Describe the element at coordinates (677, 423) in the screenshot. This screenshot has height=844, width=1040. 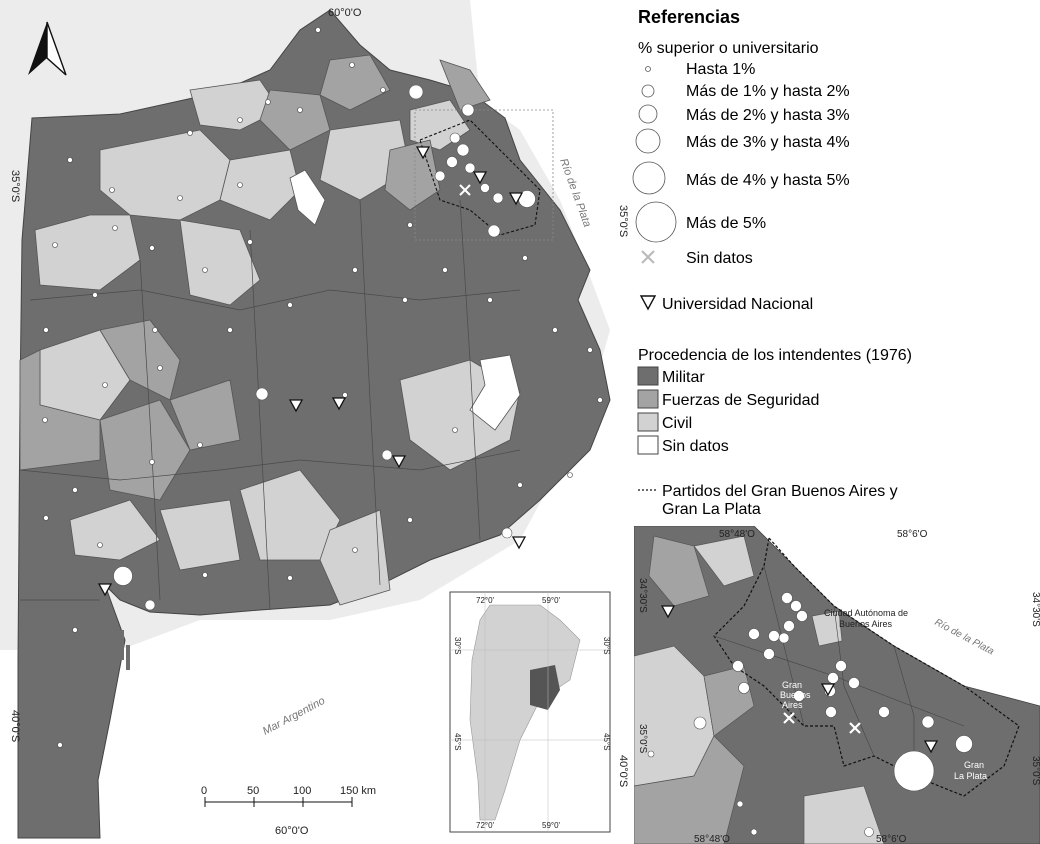
I see `fill-item-civil: Civil` at that location.